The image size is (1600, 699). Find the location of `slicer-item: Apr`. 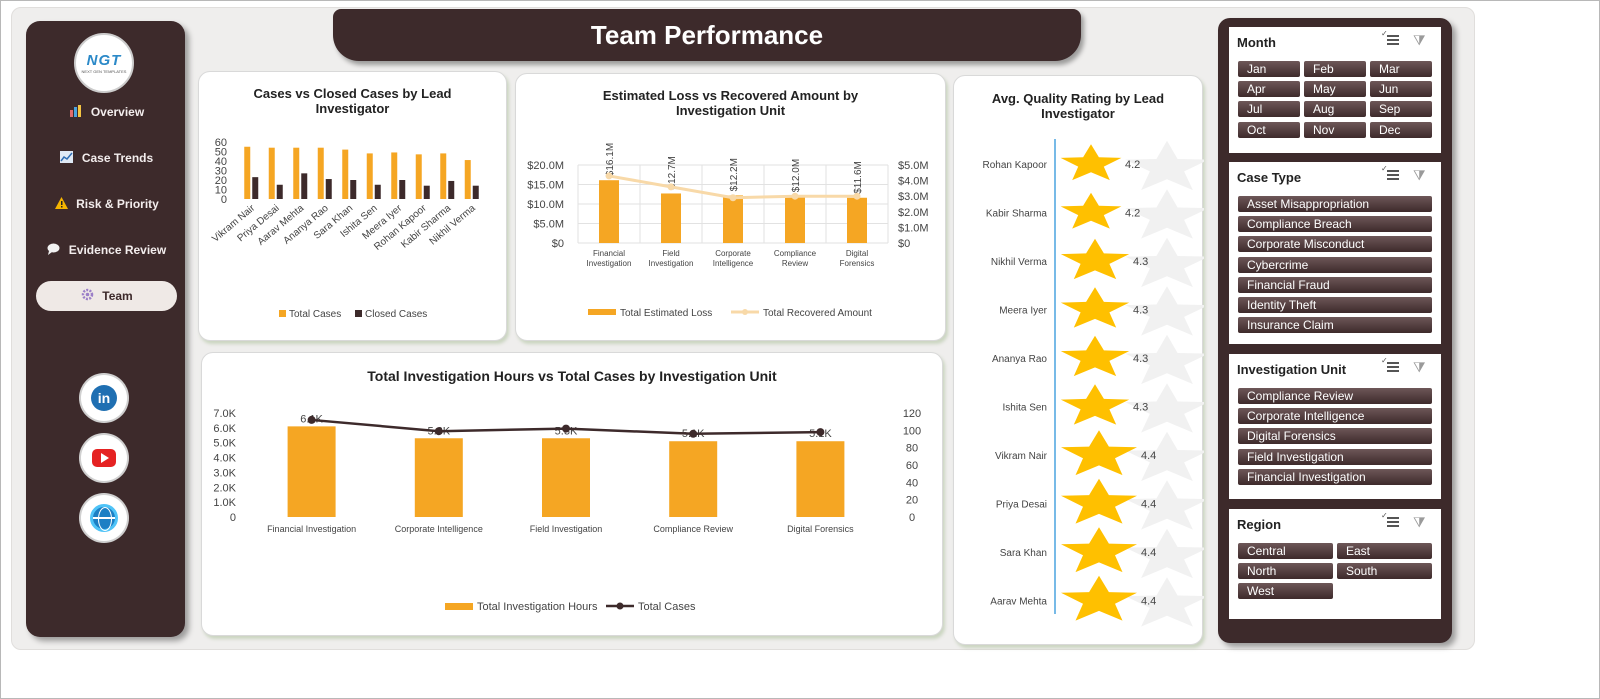

slicer-item: Apr is located at coordinates (1269, 89).